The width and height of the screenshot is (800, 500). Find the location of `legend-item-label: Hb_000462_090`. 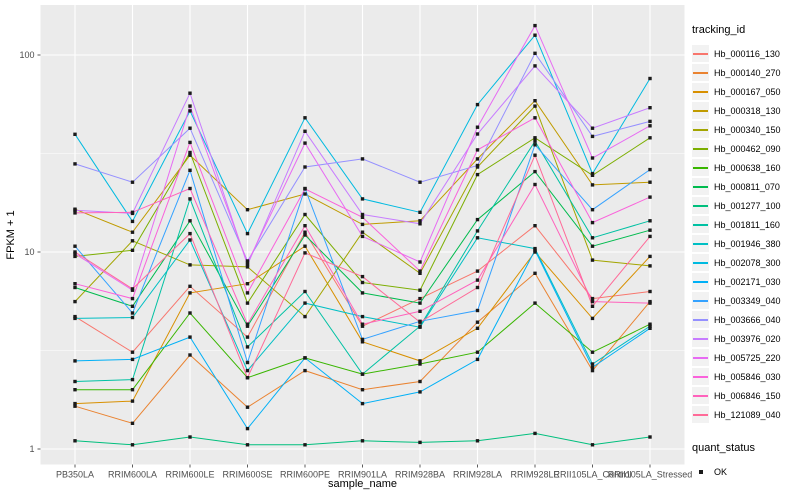

legend-item-label: Hb_000462_090 is located at coordinates (747, 148).